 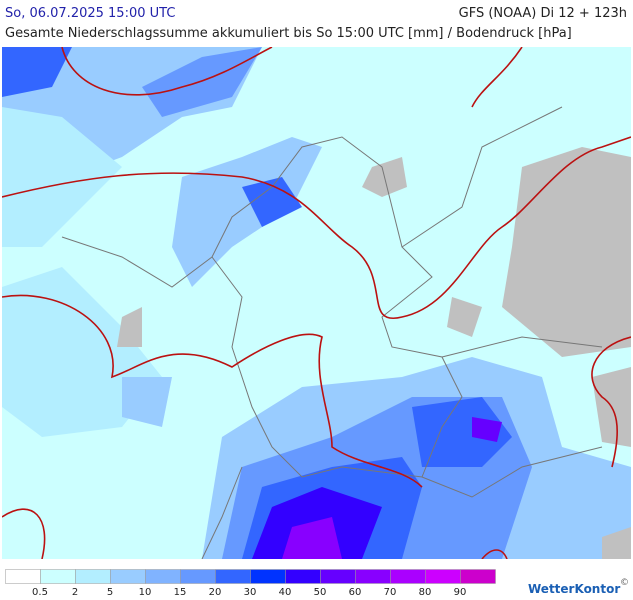 What do you see at coordinates (75, 592) in the screenshot?
I see `legend-label: 2` at bounding box center [75, 592].